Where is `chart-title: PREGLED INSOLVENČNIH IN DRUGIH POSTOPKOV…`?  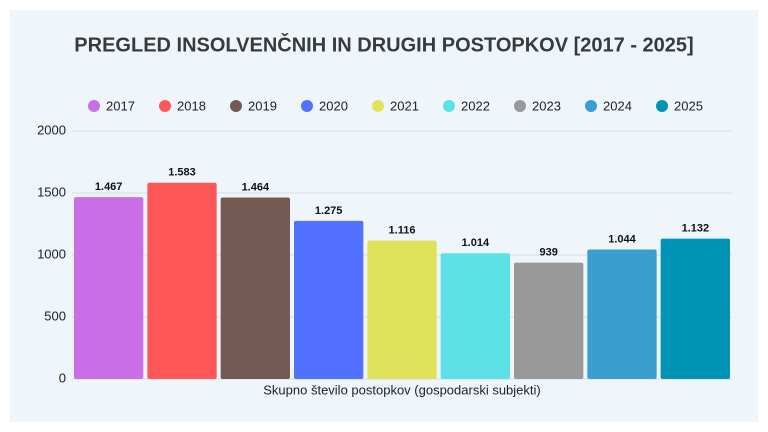
chart-title: PREGLED INSOLVENČNIH IN DRUGIH POSTOPKOV… is located at coordinates (383, 44).